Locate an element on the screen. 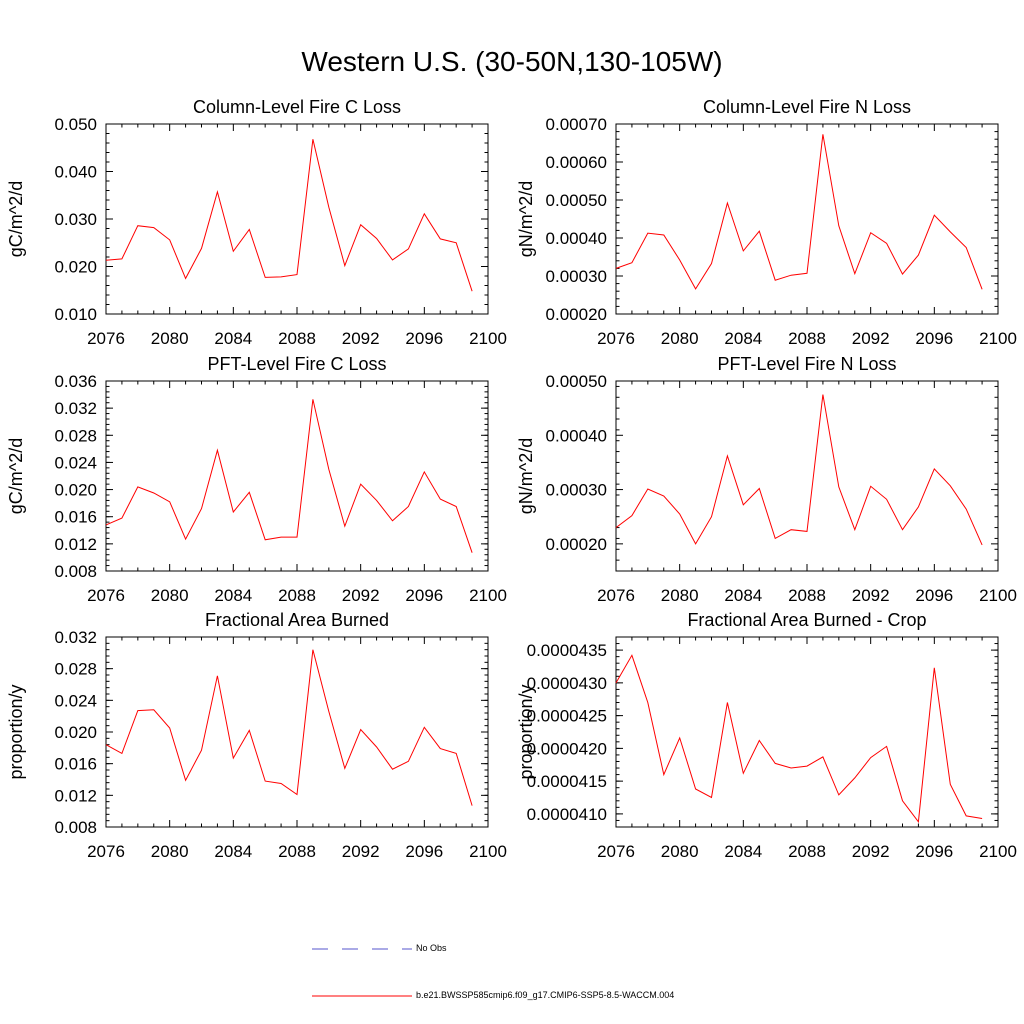 The image size is (1024, 1024). panel-title: Column-Level Fire N Loss is located at coordinates (807, 107).